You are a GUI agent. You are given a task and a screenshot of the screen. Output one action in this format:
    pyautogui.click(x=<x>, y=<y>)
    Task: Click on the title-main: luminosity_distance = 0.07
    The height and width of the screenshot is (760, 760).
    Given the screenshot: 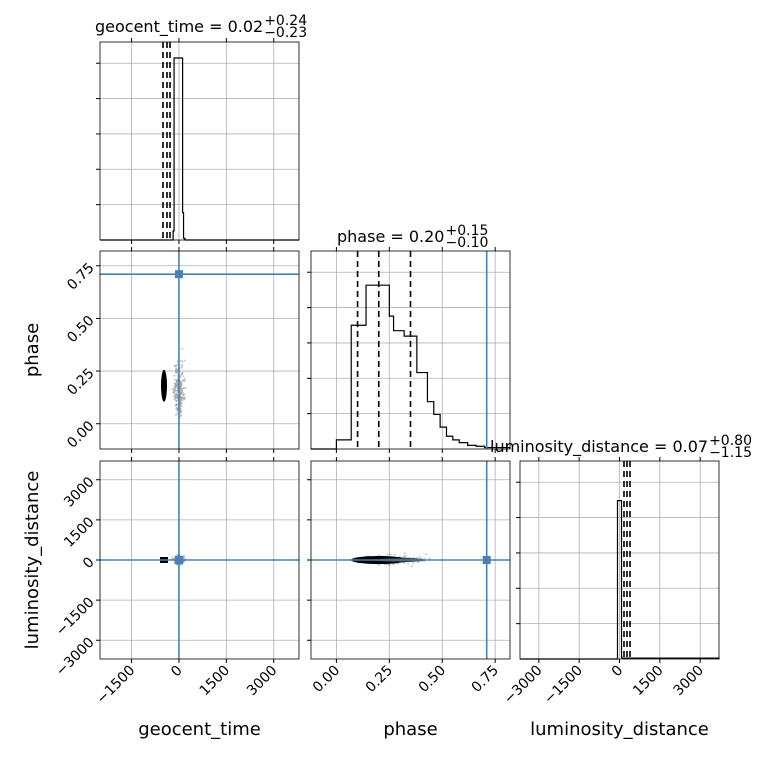 What is the action you would take?
    pyautogui.click(x=599, y=447)
    